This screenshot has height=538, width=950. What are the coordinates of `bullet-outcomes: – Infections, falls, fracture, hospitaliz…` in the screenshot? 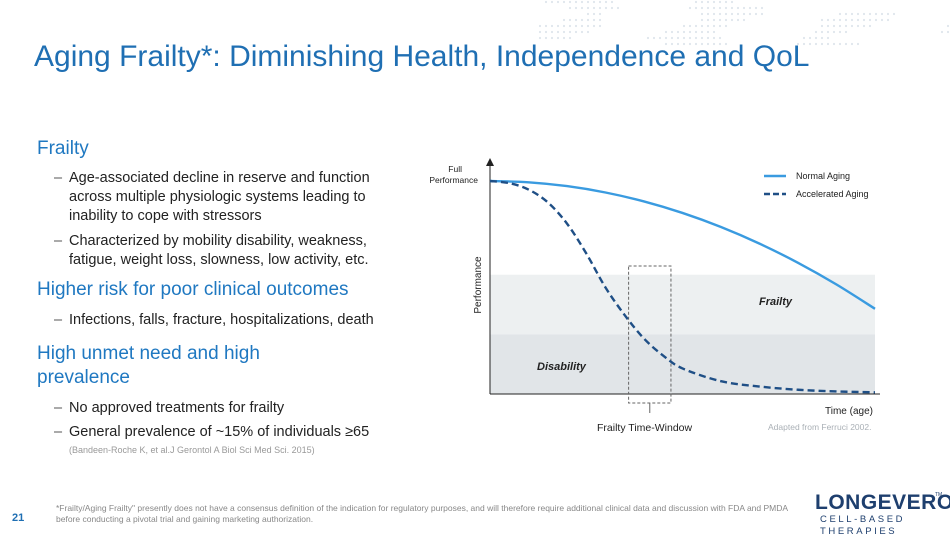 It's located at (214, 320).